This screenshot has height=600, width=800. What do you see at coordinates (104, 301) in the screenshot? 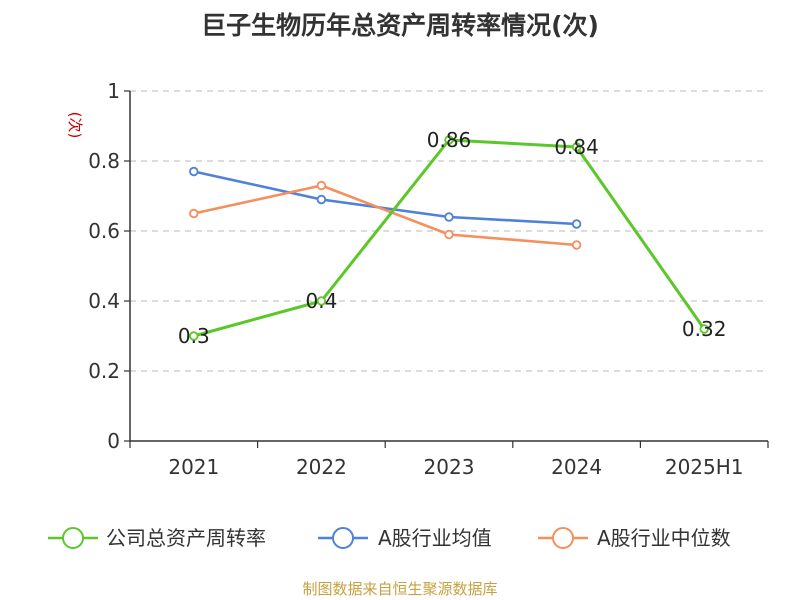
I see `y-tick-label: 0.4` at bounding box center [104, 301].